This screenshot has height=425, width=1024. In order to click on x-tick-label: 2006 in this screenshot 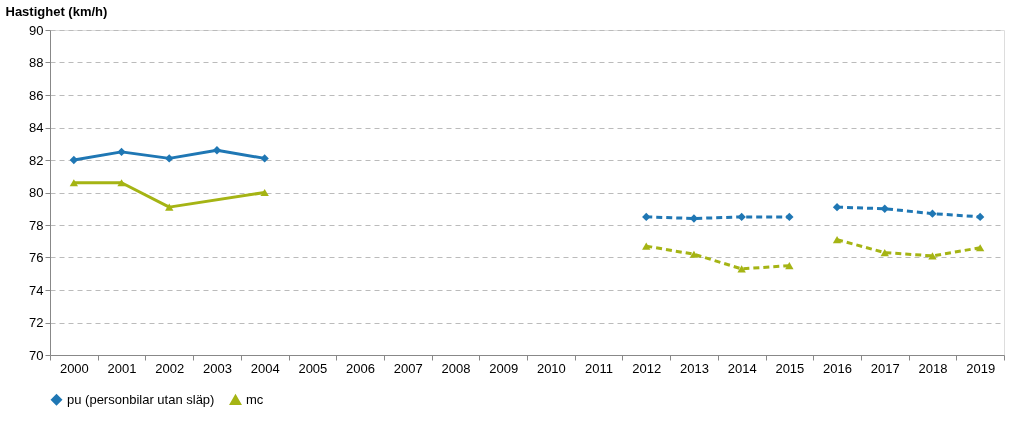, I will do `click(361, 368)`.